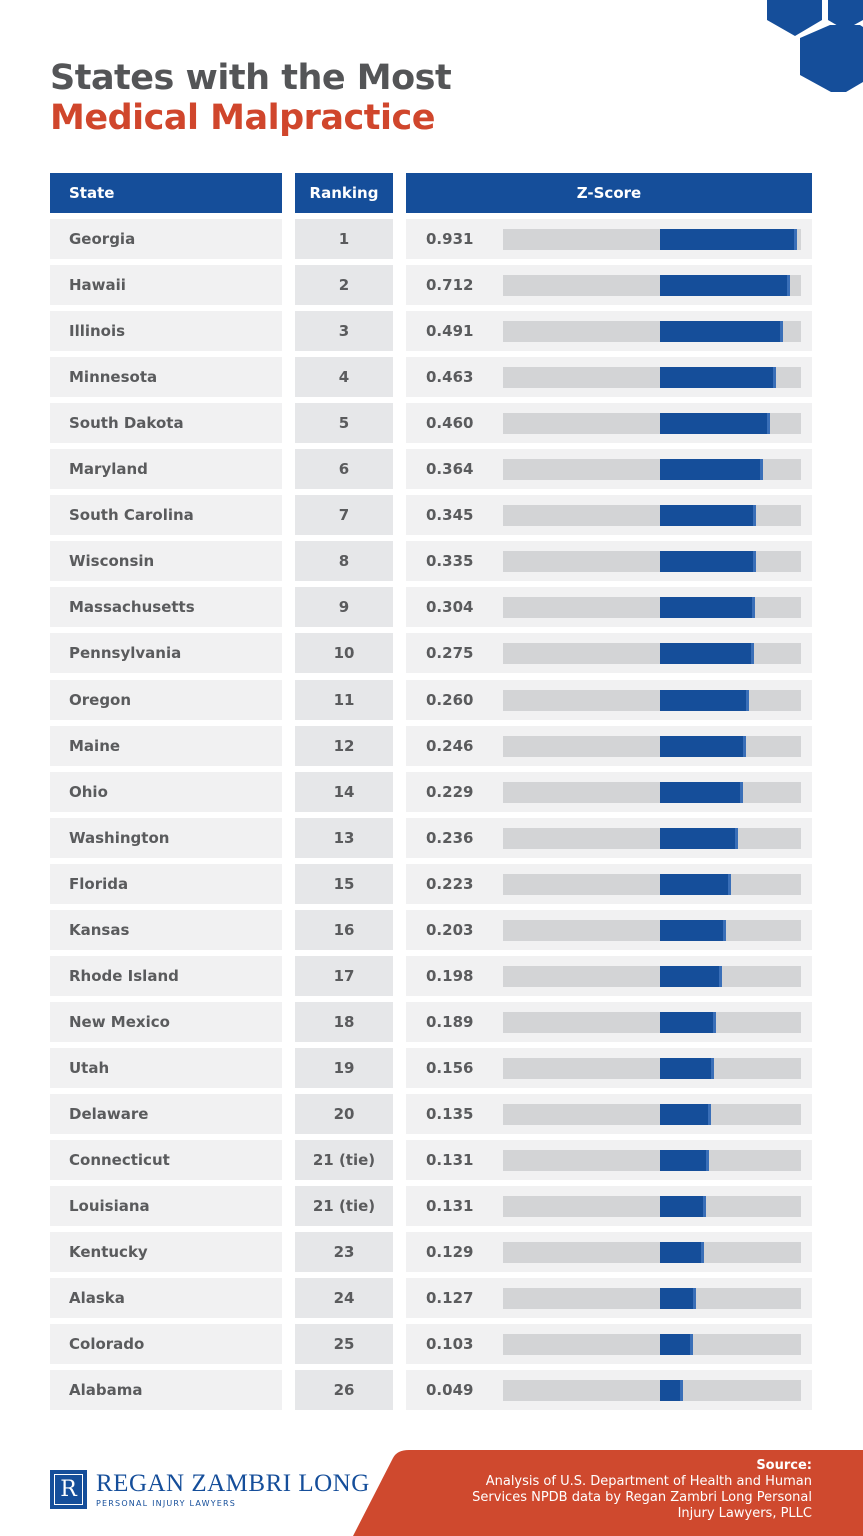 This screenshot has width=863, height=1536. Describe the element at coordinates (344, 377) in the screenshot. I see `ranking-cell: 4` at that location.